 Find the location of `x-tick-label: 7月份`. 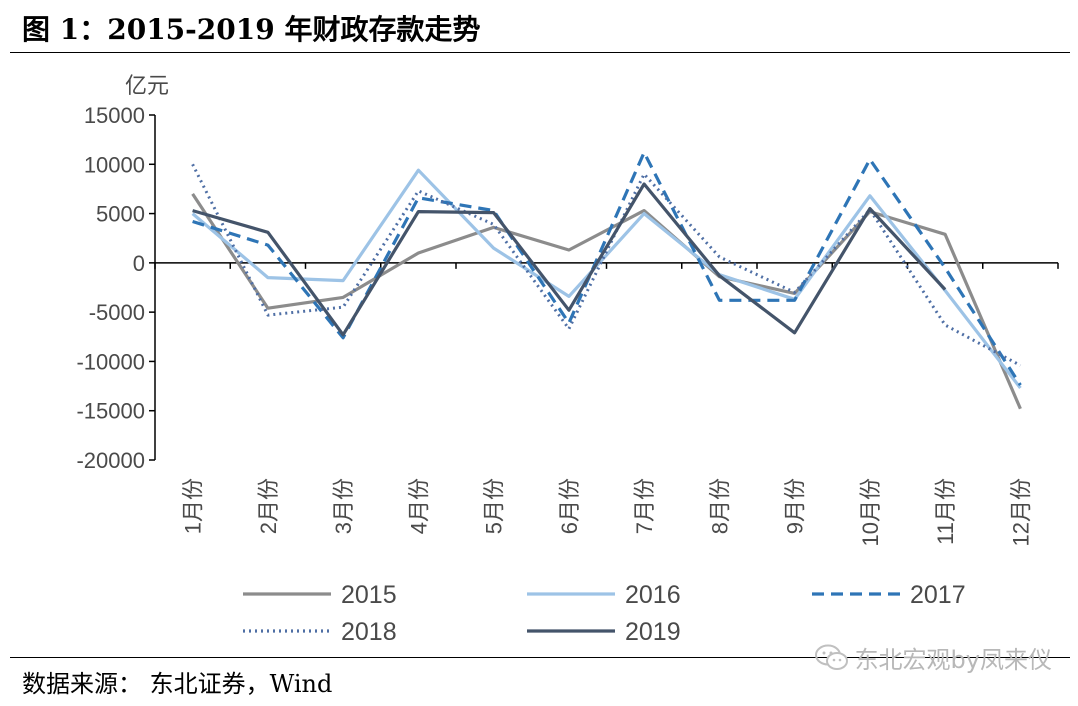

x-tick-label: 7月份 is located at coordinates (644, 506).